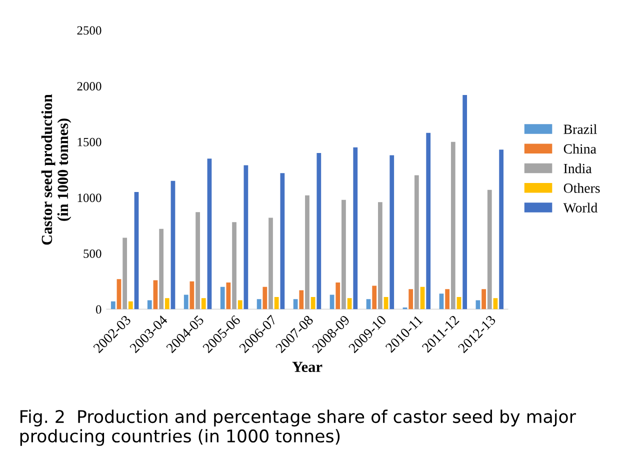 The width and height of the screenshot is (627, 465). I want to click on y-tick-label: 1000, so click(90, 198).